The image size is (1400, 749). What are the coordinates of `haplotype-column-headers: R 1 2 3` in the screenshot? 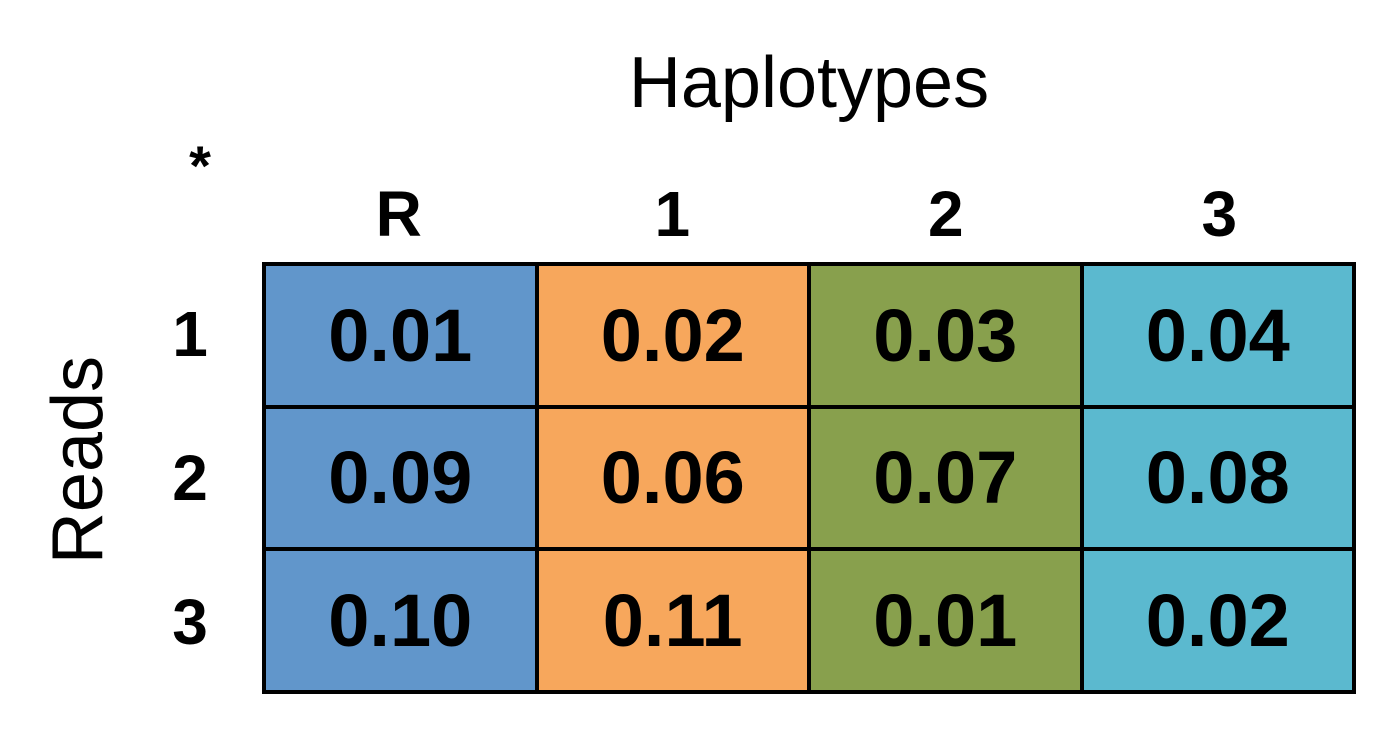 It's located at (809, 214).